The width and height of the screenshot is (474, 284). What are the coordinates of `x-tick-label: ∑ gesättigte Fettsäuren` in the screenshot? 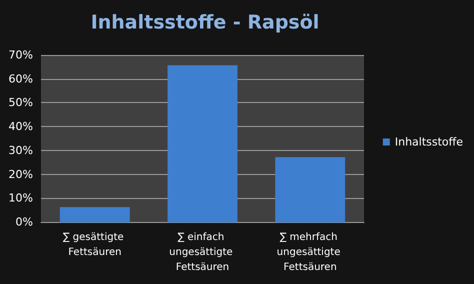 It's located at (94, 245).